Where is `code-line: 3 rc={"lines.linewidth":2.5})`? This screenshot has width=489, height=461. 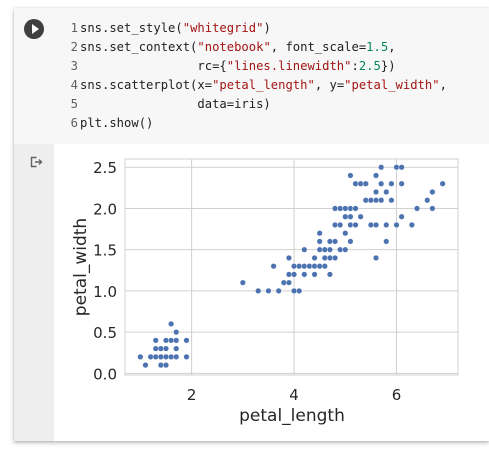
code-line: 3 rc={"lines.linewidth":2.5}) is located at coordinates (255, 66).